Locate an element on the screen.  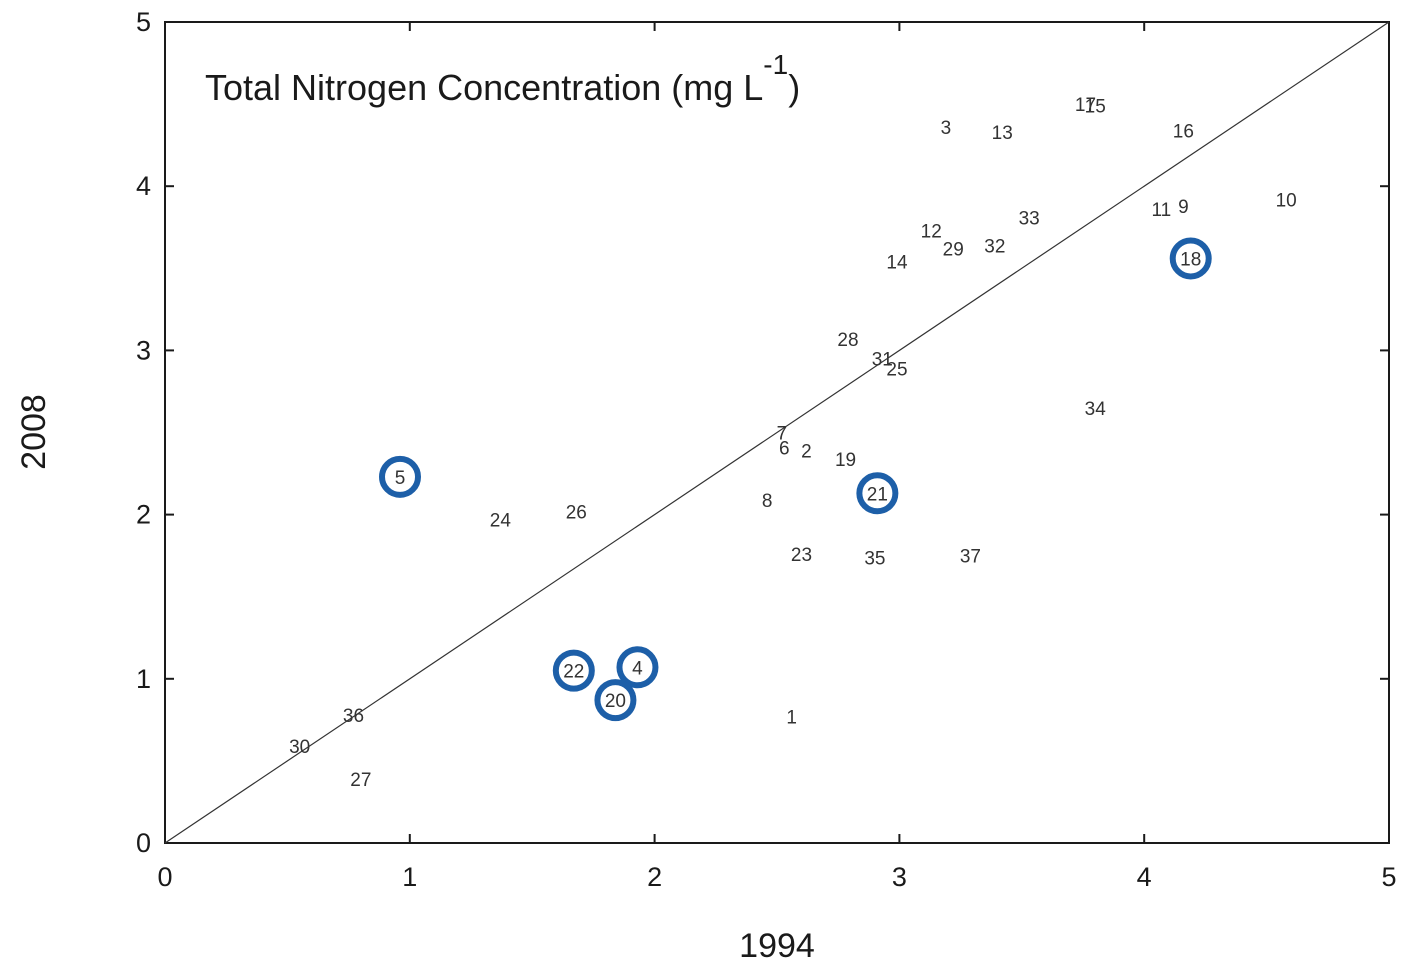
x-tick-label: 3 is located at coordinates (899, 877).